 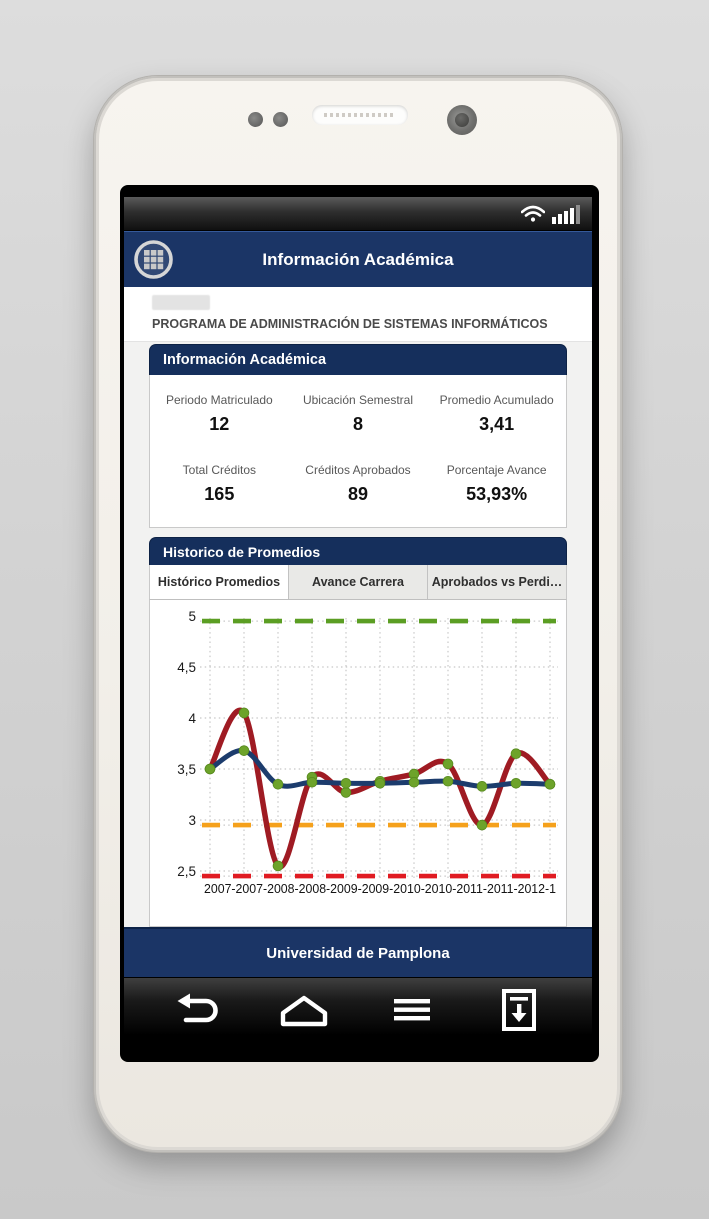 I want to click on stat-creditos-aprobados: Créditos Aprobados 89, so click(x=357, y=484).